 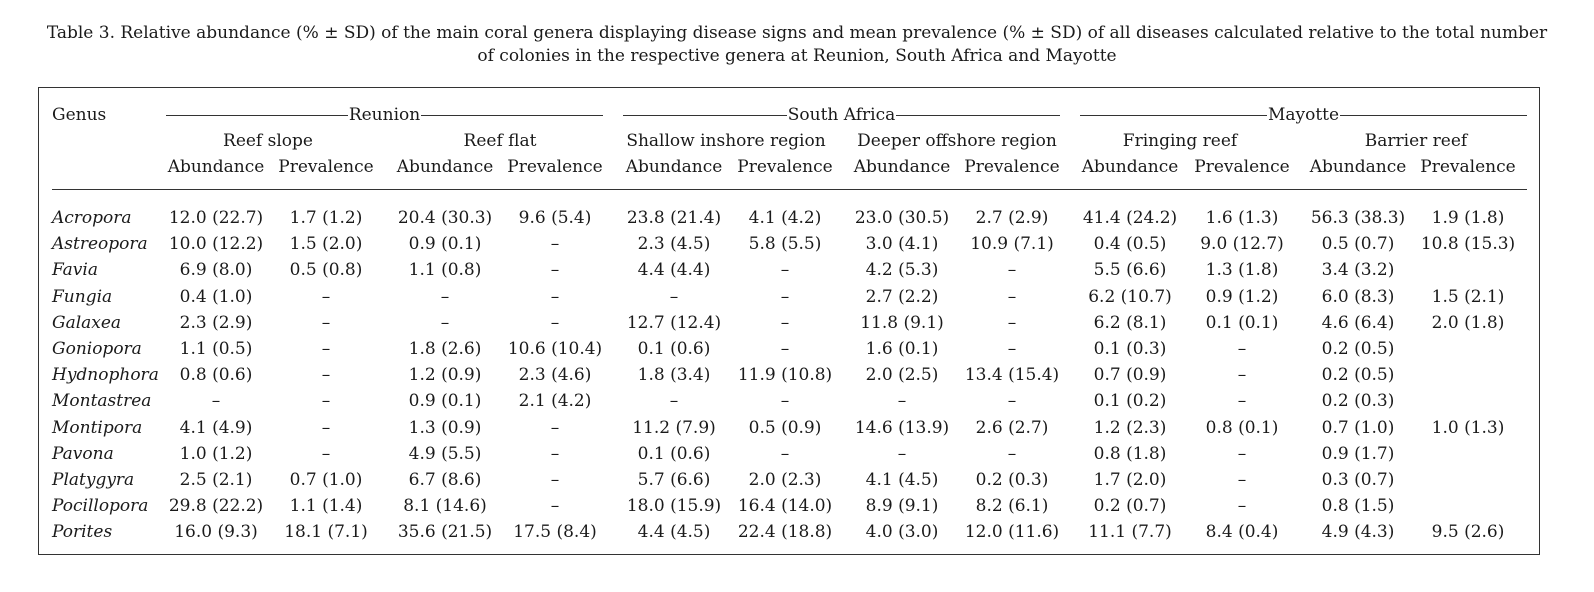 I want to click on table-cell: 9.6 (5.4), so click(x=555, y=218).